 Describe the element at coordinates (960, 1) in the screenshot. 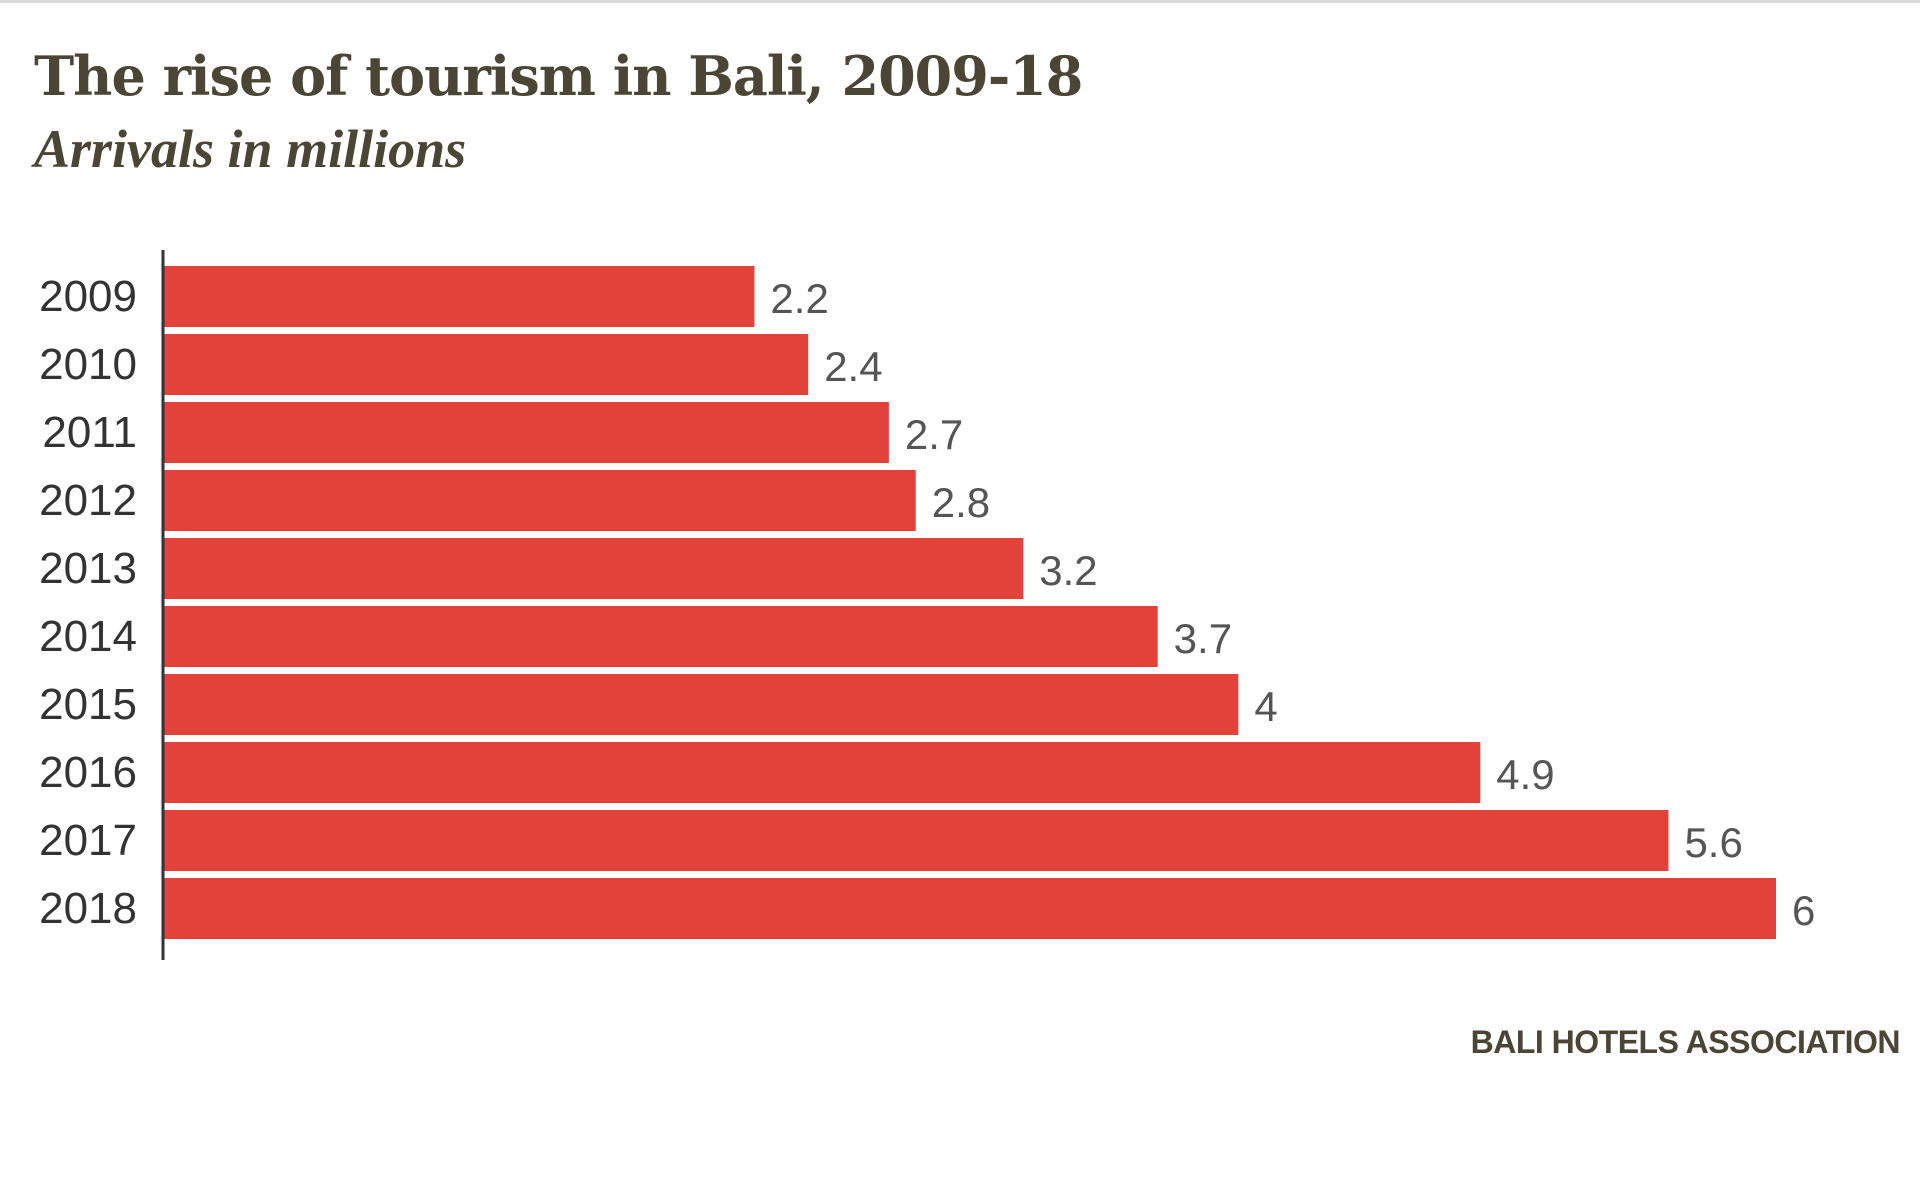

I see `top-rule` at that location.